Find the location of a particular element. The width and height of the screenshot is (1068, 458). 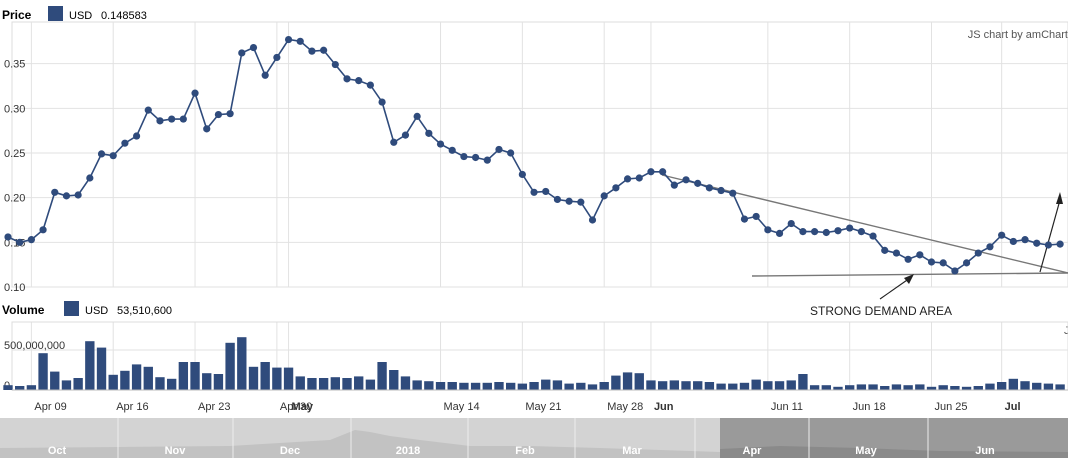

volume-legend-swatch is located at coordinates (71, 308).